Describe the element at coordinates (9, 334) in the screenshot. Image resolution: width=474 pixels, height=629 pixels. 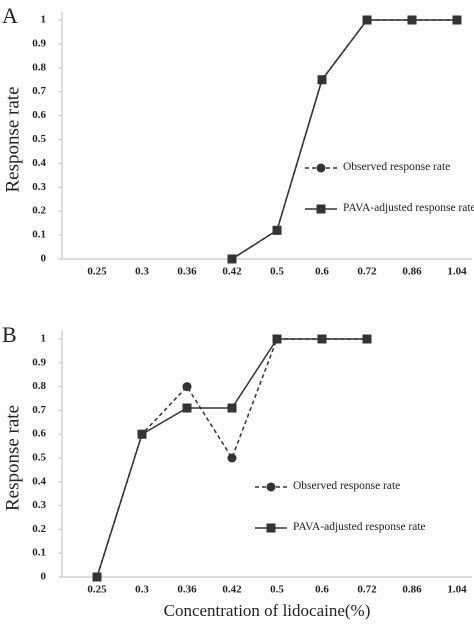
I see `panel-label: B` at that location.